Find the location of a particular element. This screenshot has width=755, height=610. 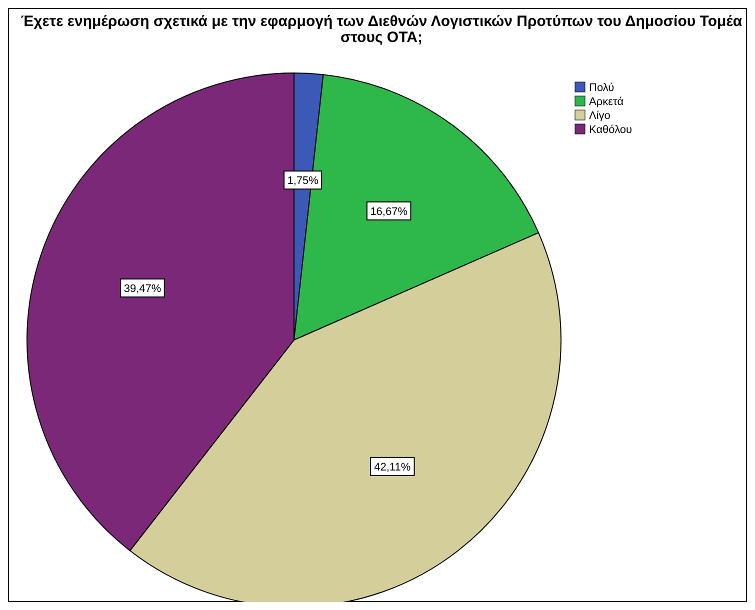

legend-label: Αρκετά is located at coordinates (606, 102).